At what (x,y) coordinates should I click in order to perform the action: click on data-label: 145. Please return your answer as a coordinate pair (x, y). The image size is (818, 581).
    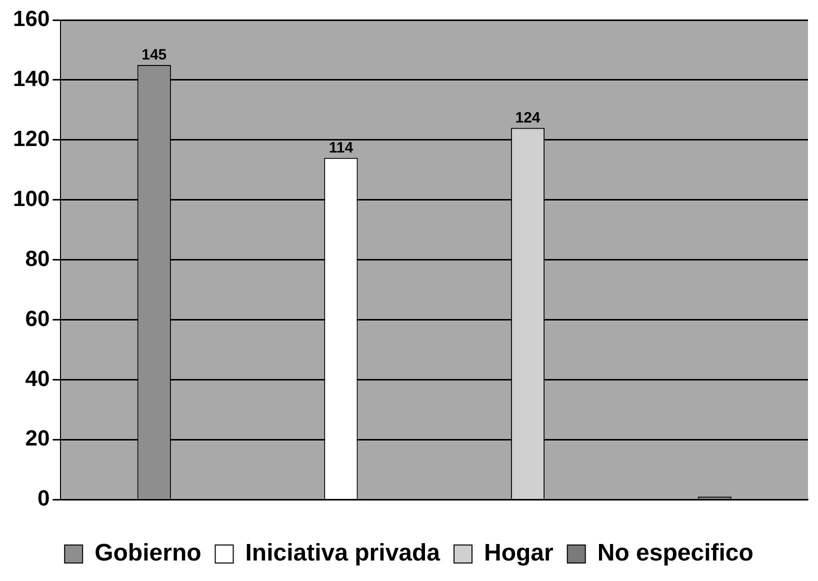
    Looking at the image, I should click on (154, 55).